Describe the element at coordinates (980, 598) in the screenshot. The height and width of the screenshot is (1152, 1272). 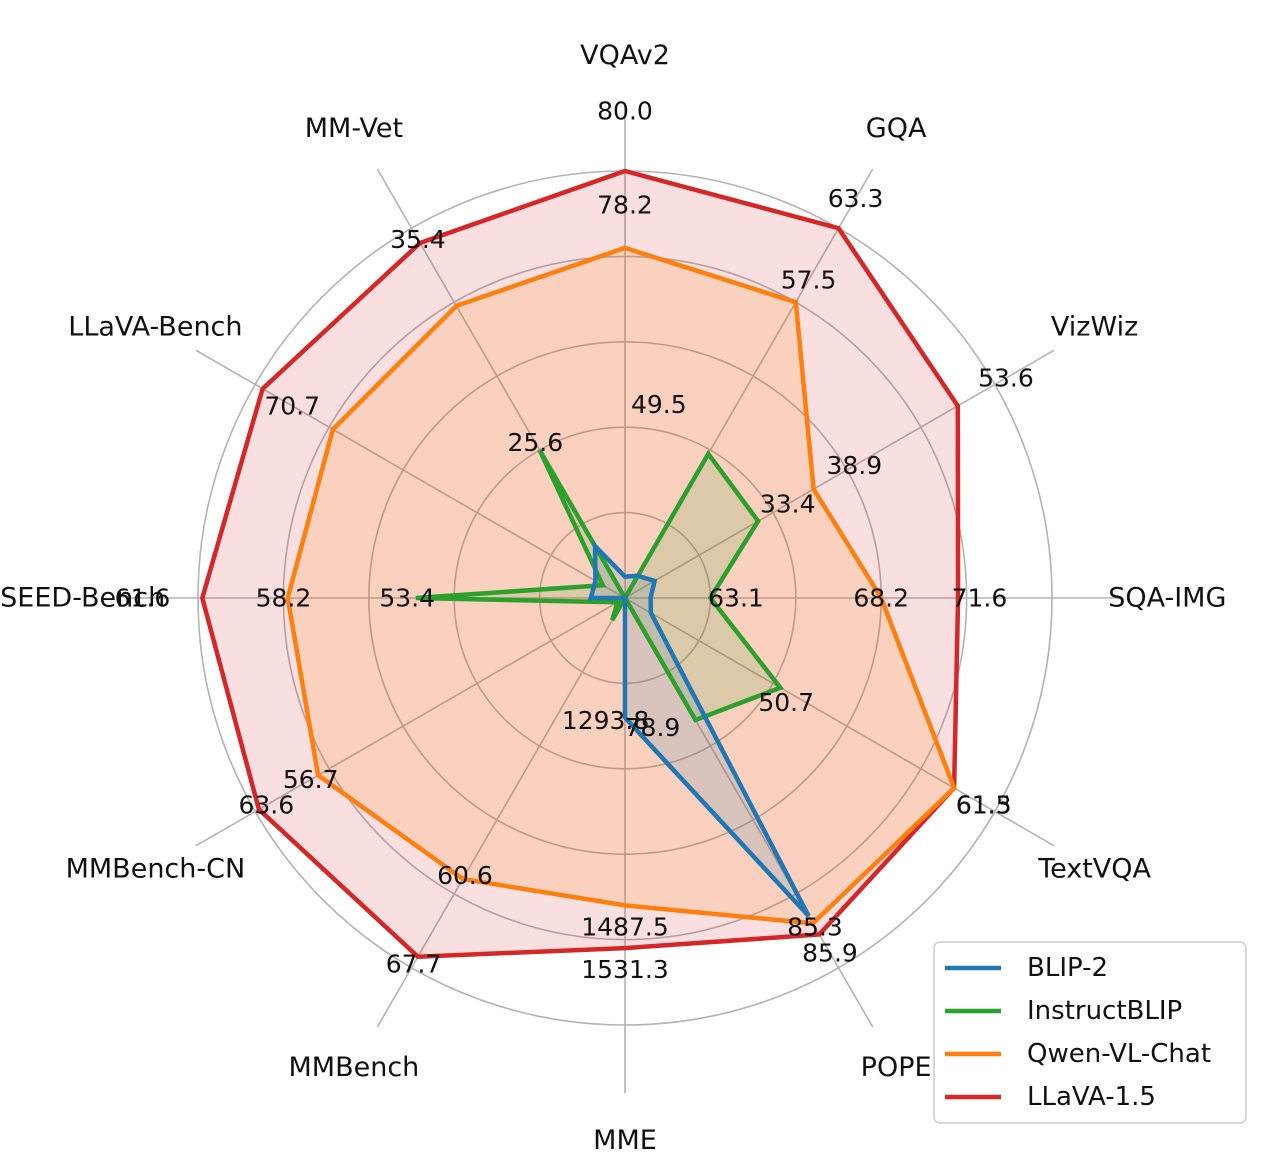
I see `value-label: 71.6` at that location.